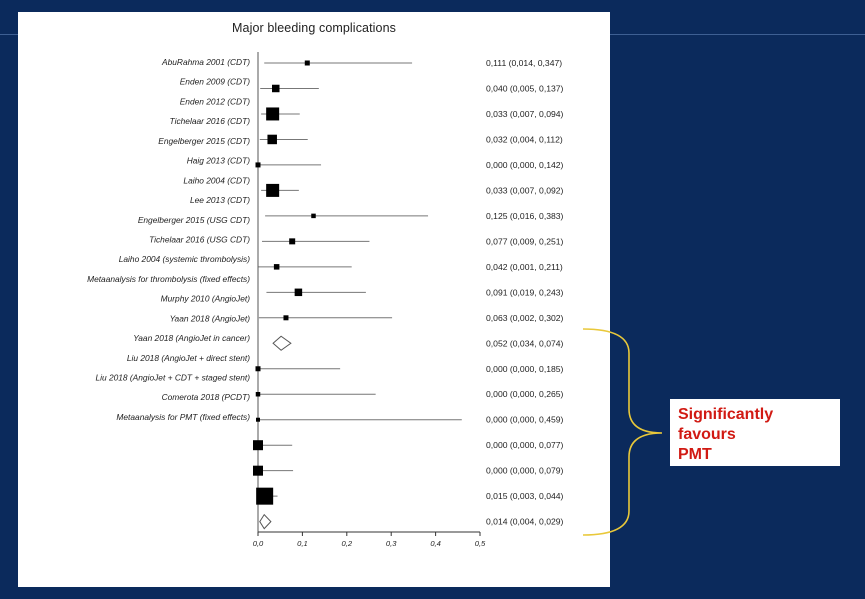 The width and height of the screenshot is (865, 599). I want to click on study-label: Laiho 2004 (systemic thrombolysis), so click(184, 259).